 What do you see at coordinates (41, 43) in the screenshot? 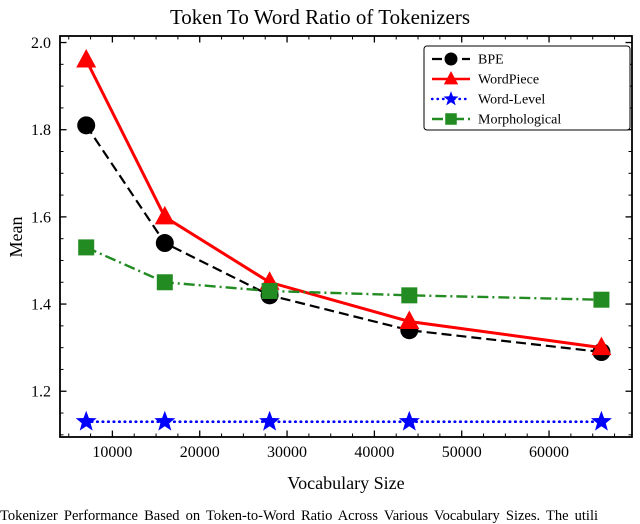
I see `y-tick-label: 2.0` at bounding box center [41, 43].